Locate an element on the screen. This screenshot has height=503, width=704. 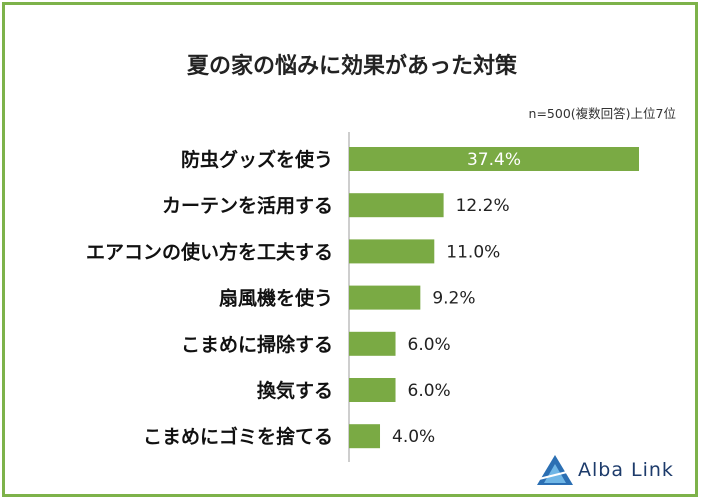
value-label: 12.2% is located at coordinates (483, 206).